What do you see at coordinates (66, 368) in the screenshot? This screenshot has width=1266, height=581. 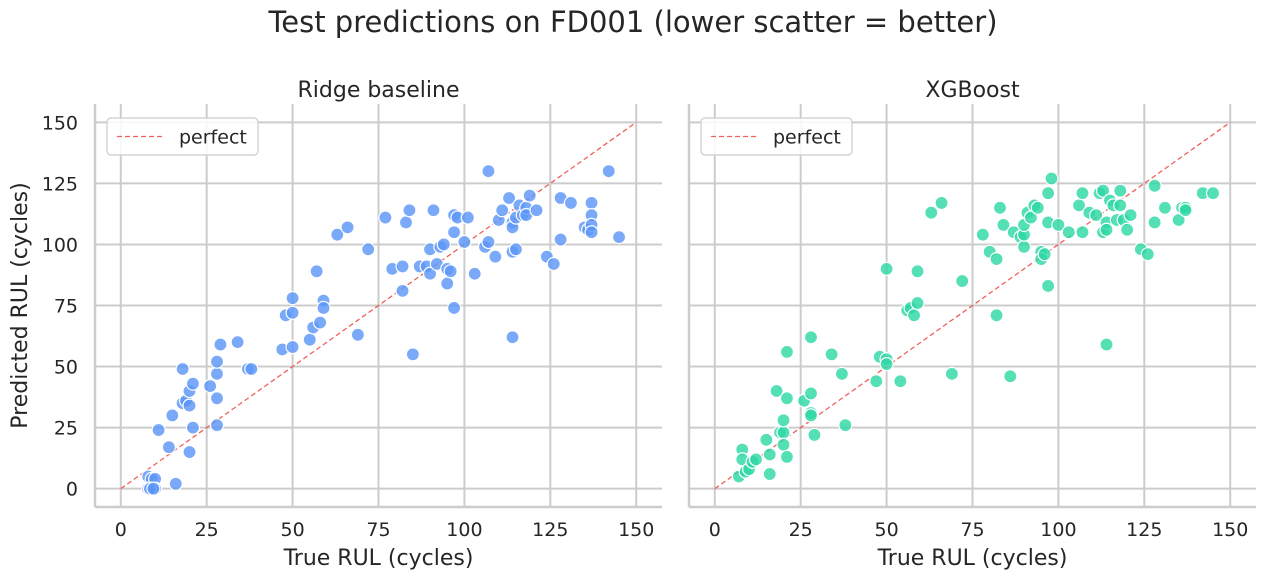 I see `y-tick-label: 50` at bounding box center [66, 368].